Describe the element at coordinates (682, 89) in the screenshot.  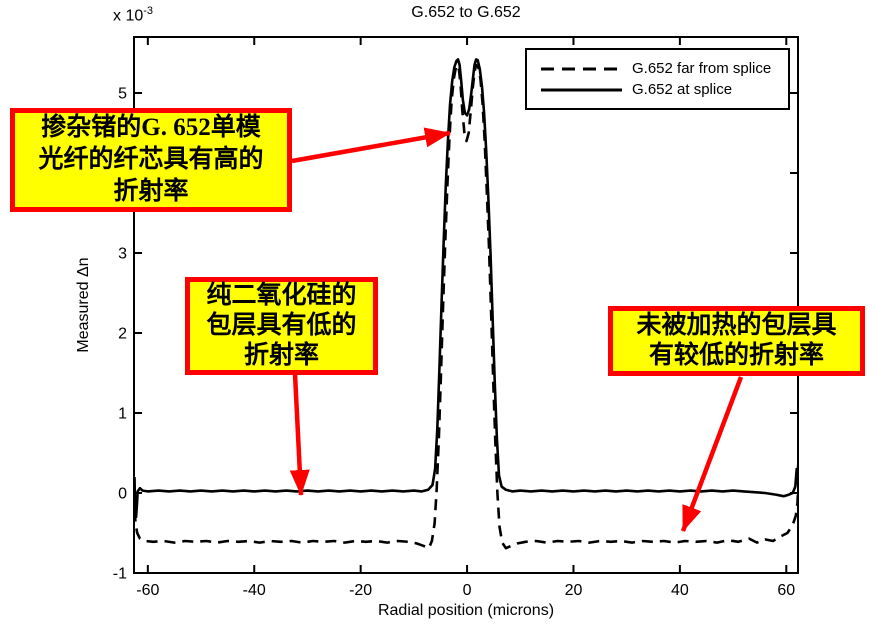
I see `legend-label: G.652 at splice` at that location.